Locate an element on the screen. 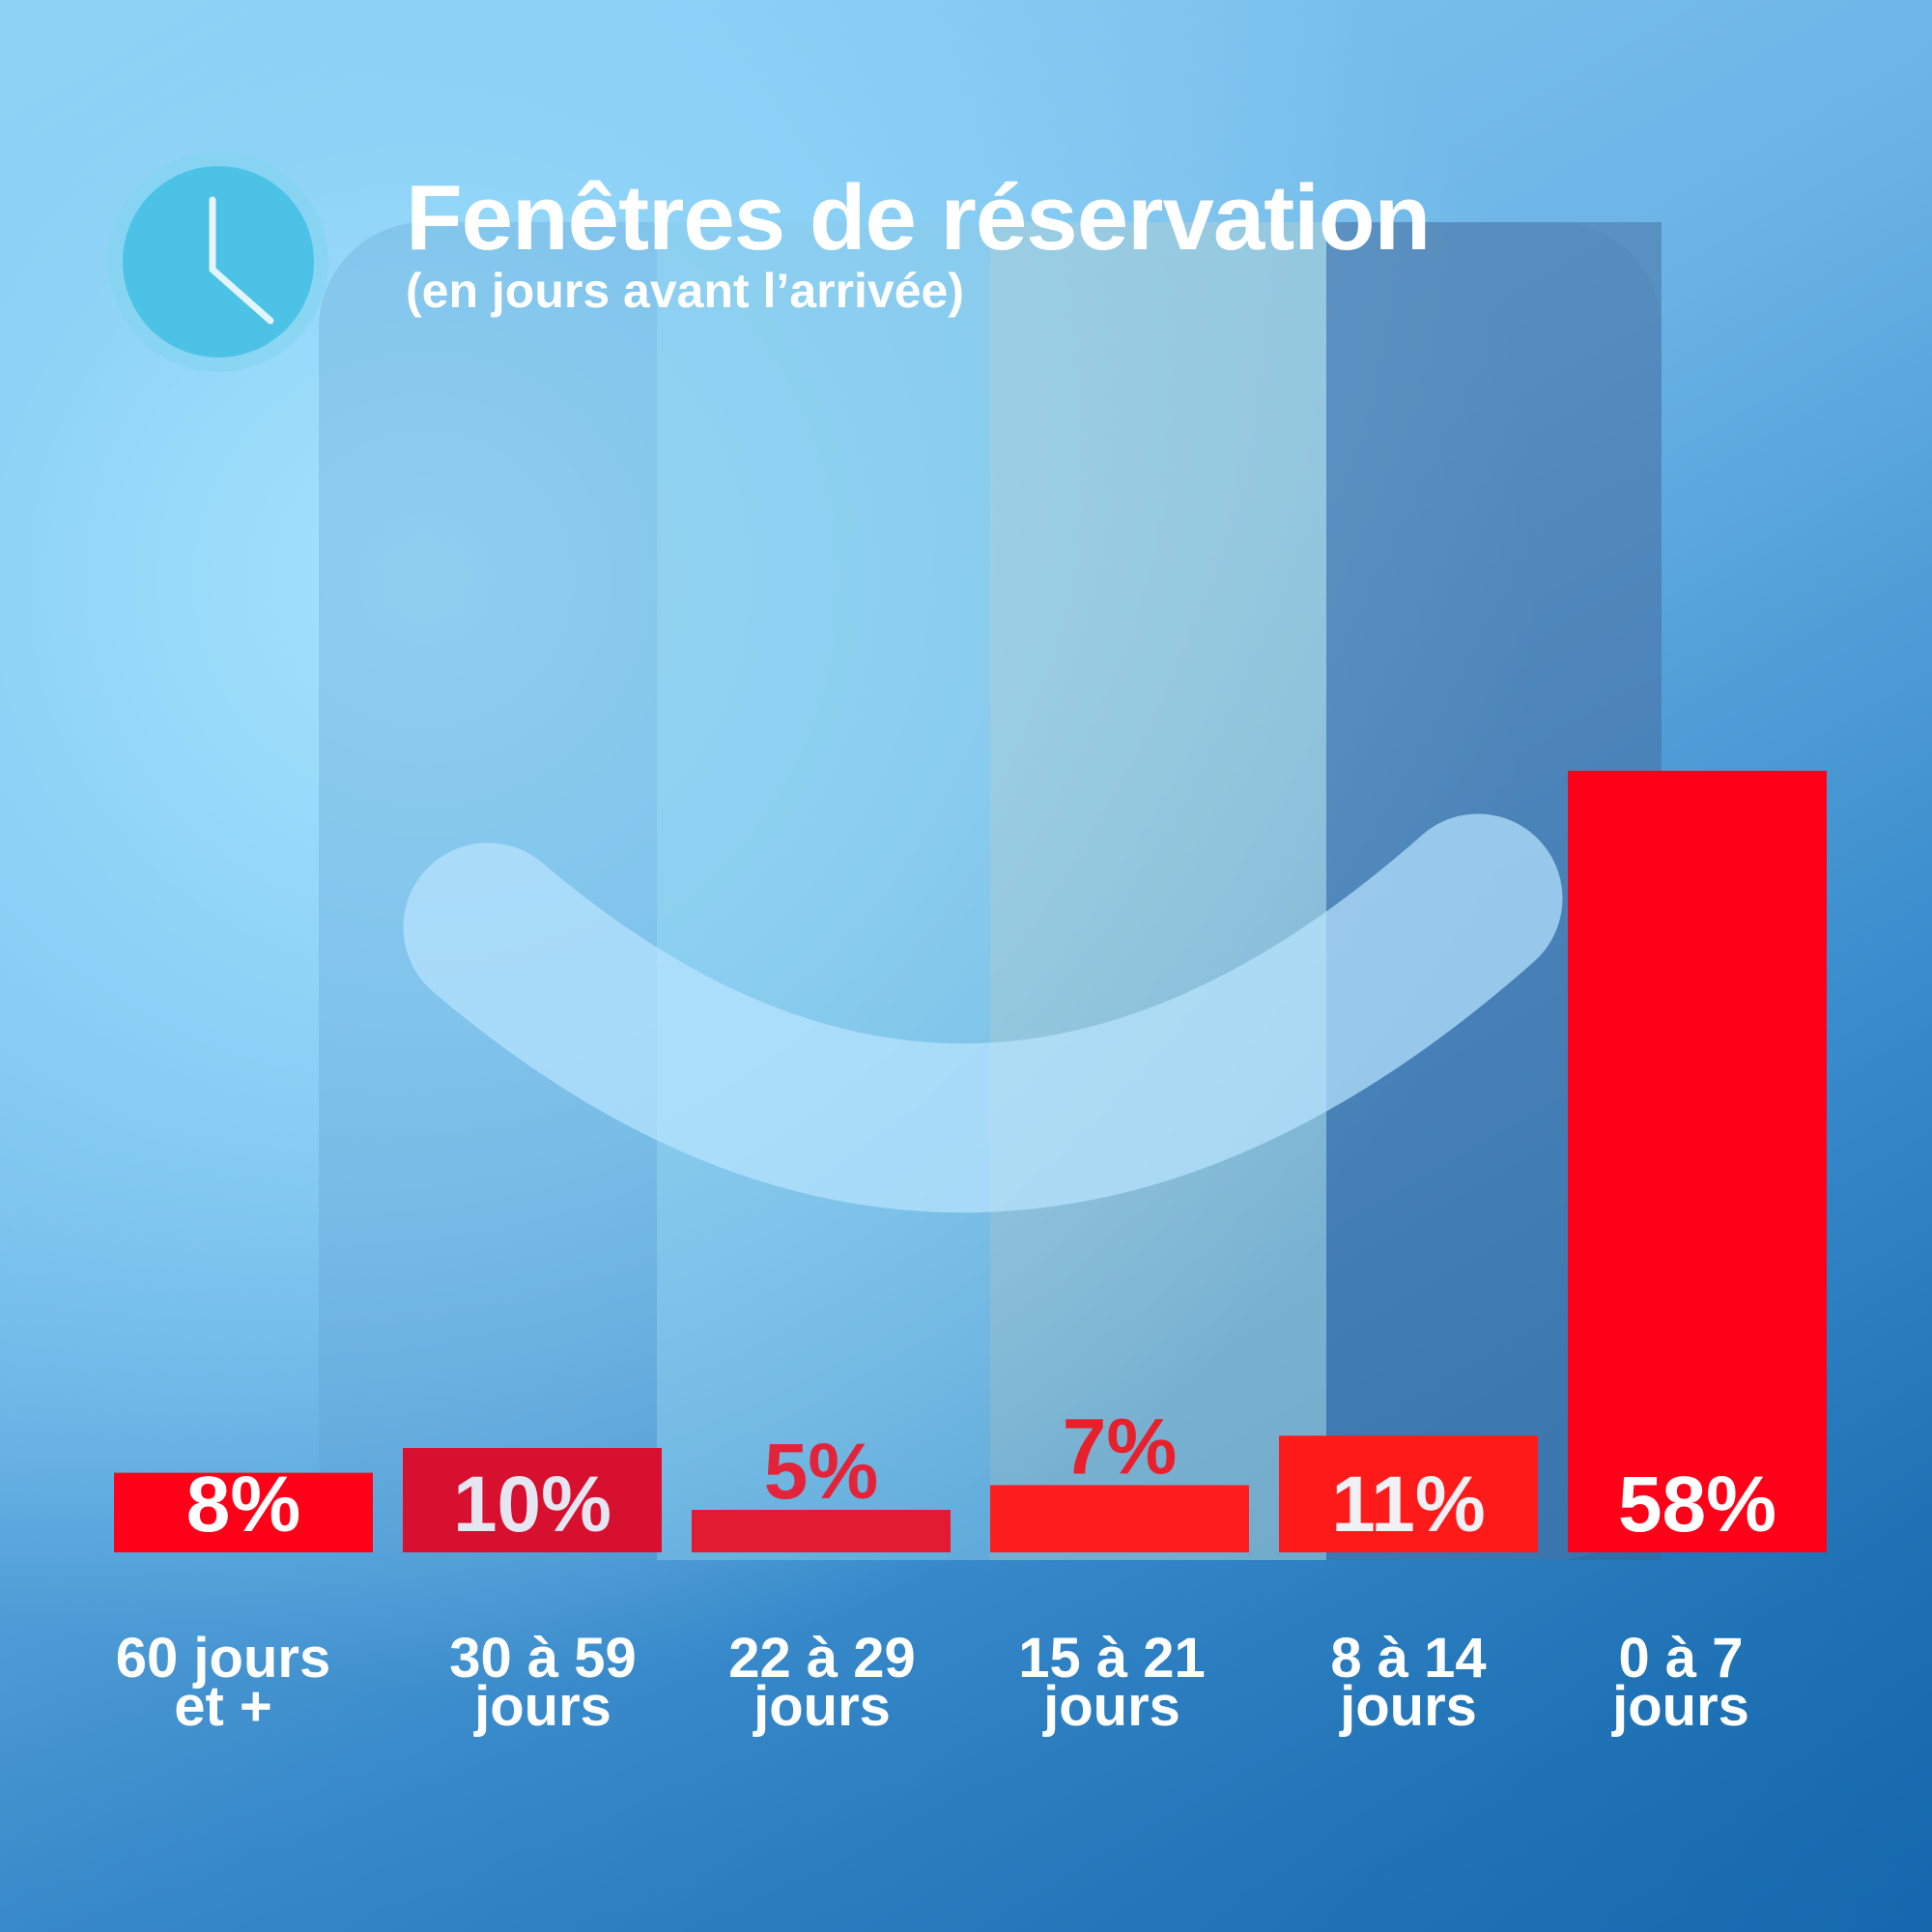 The height and width of the screenshot is (1932, 1932). category-label-line: 0 à 7 is located at coordinates (1681, 1658).